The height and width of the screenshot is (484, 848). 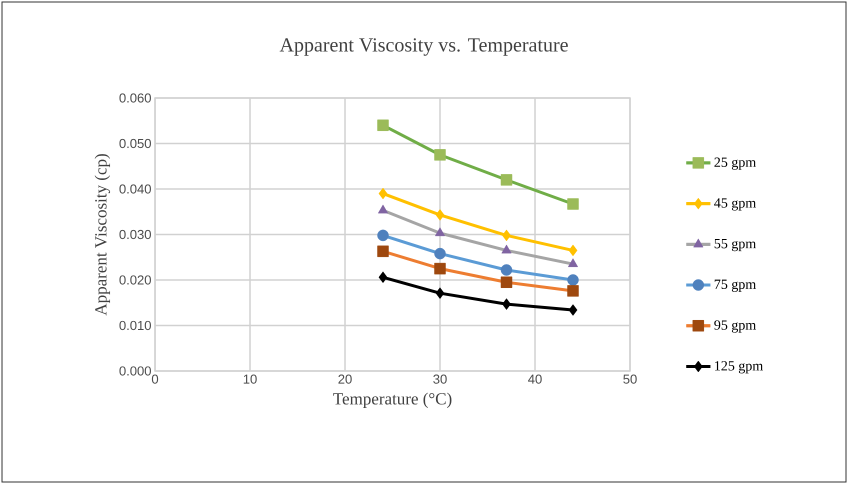 What do you see at coordinates (424, 47) in the screenshot?
I see `chart-title: Apparent Viscosity vs. Temperature` at bounding box center [424, 47].